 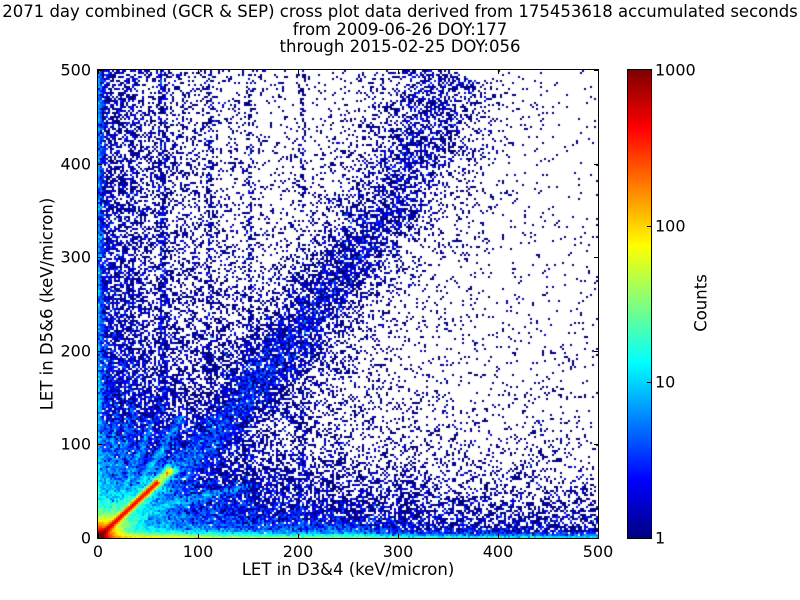 What do you see at coordinates (665, 382) in the screenshot?
I see `colorbar-tick-label: 10` at bounding box center [665, 382].